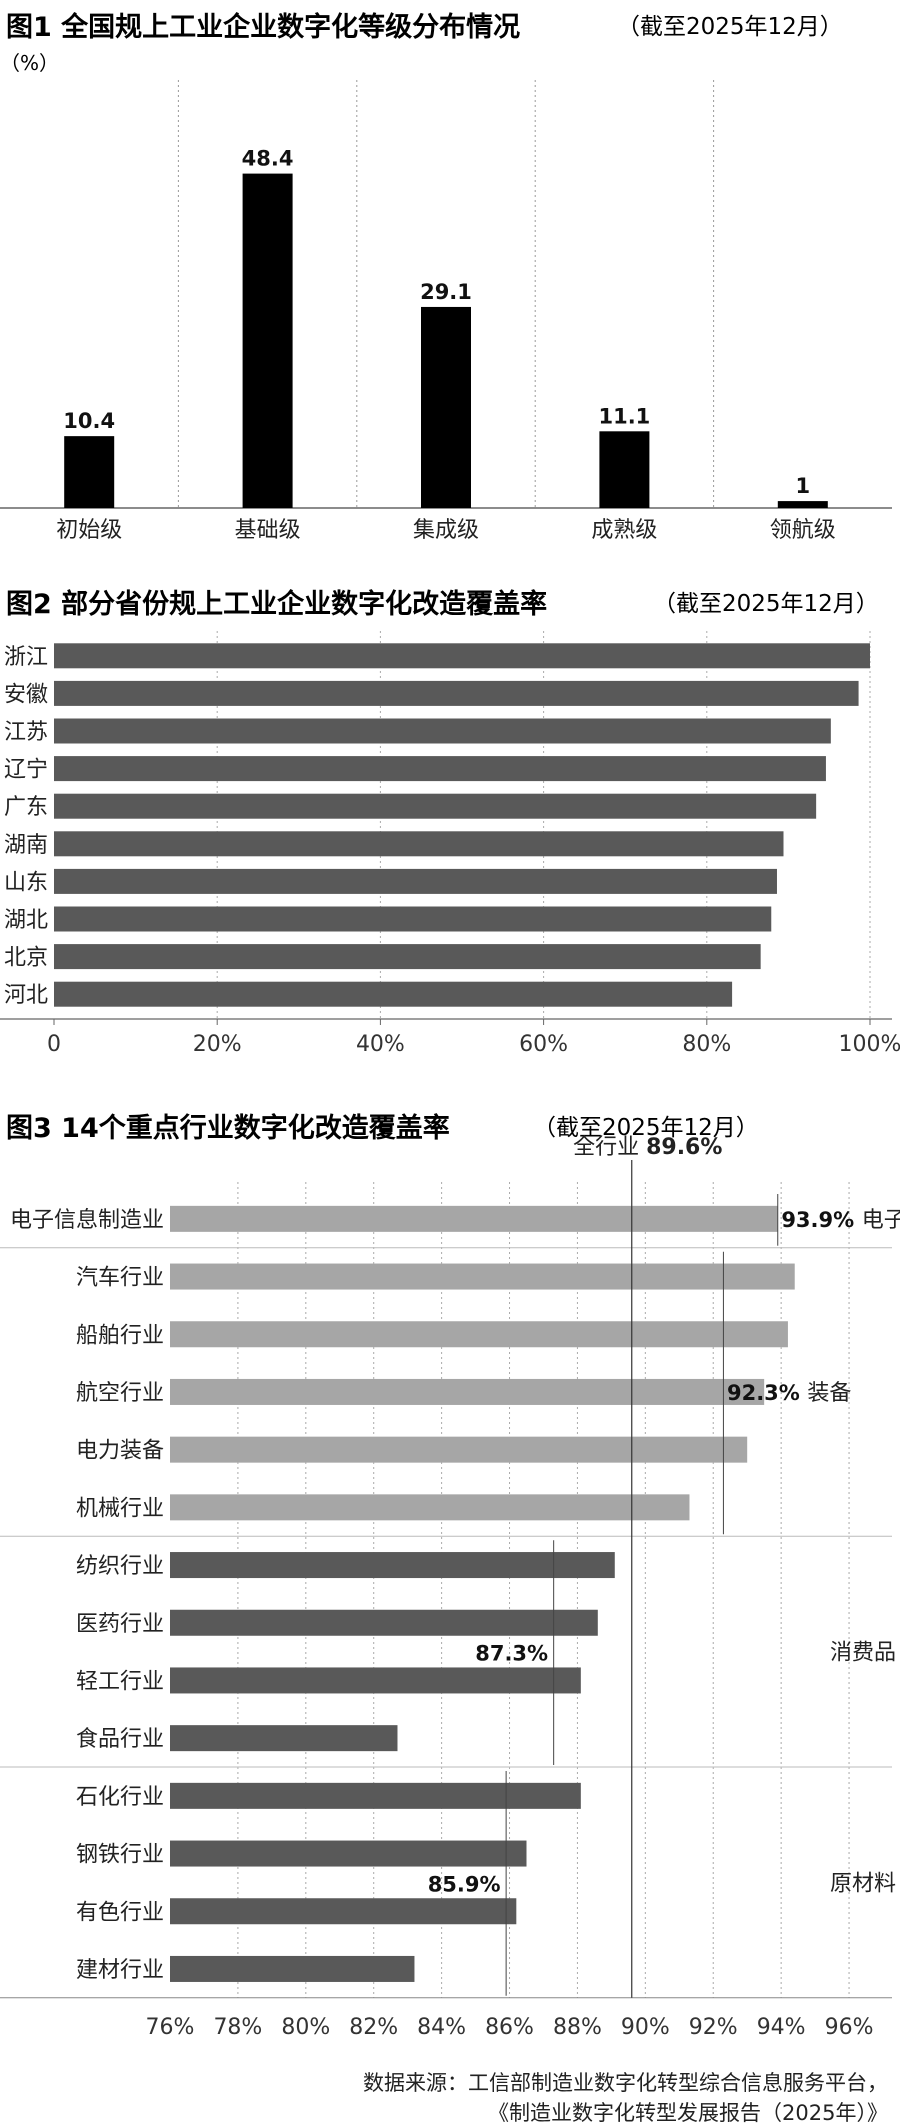 This screenshot has height=2128, width=900. I want to click on chart2-category-label: 山东, so click(26, 882).